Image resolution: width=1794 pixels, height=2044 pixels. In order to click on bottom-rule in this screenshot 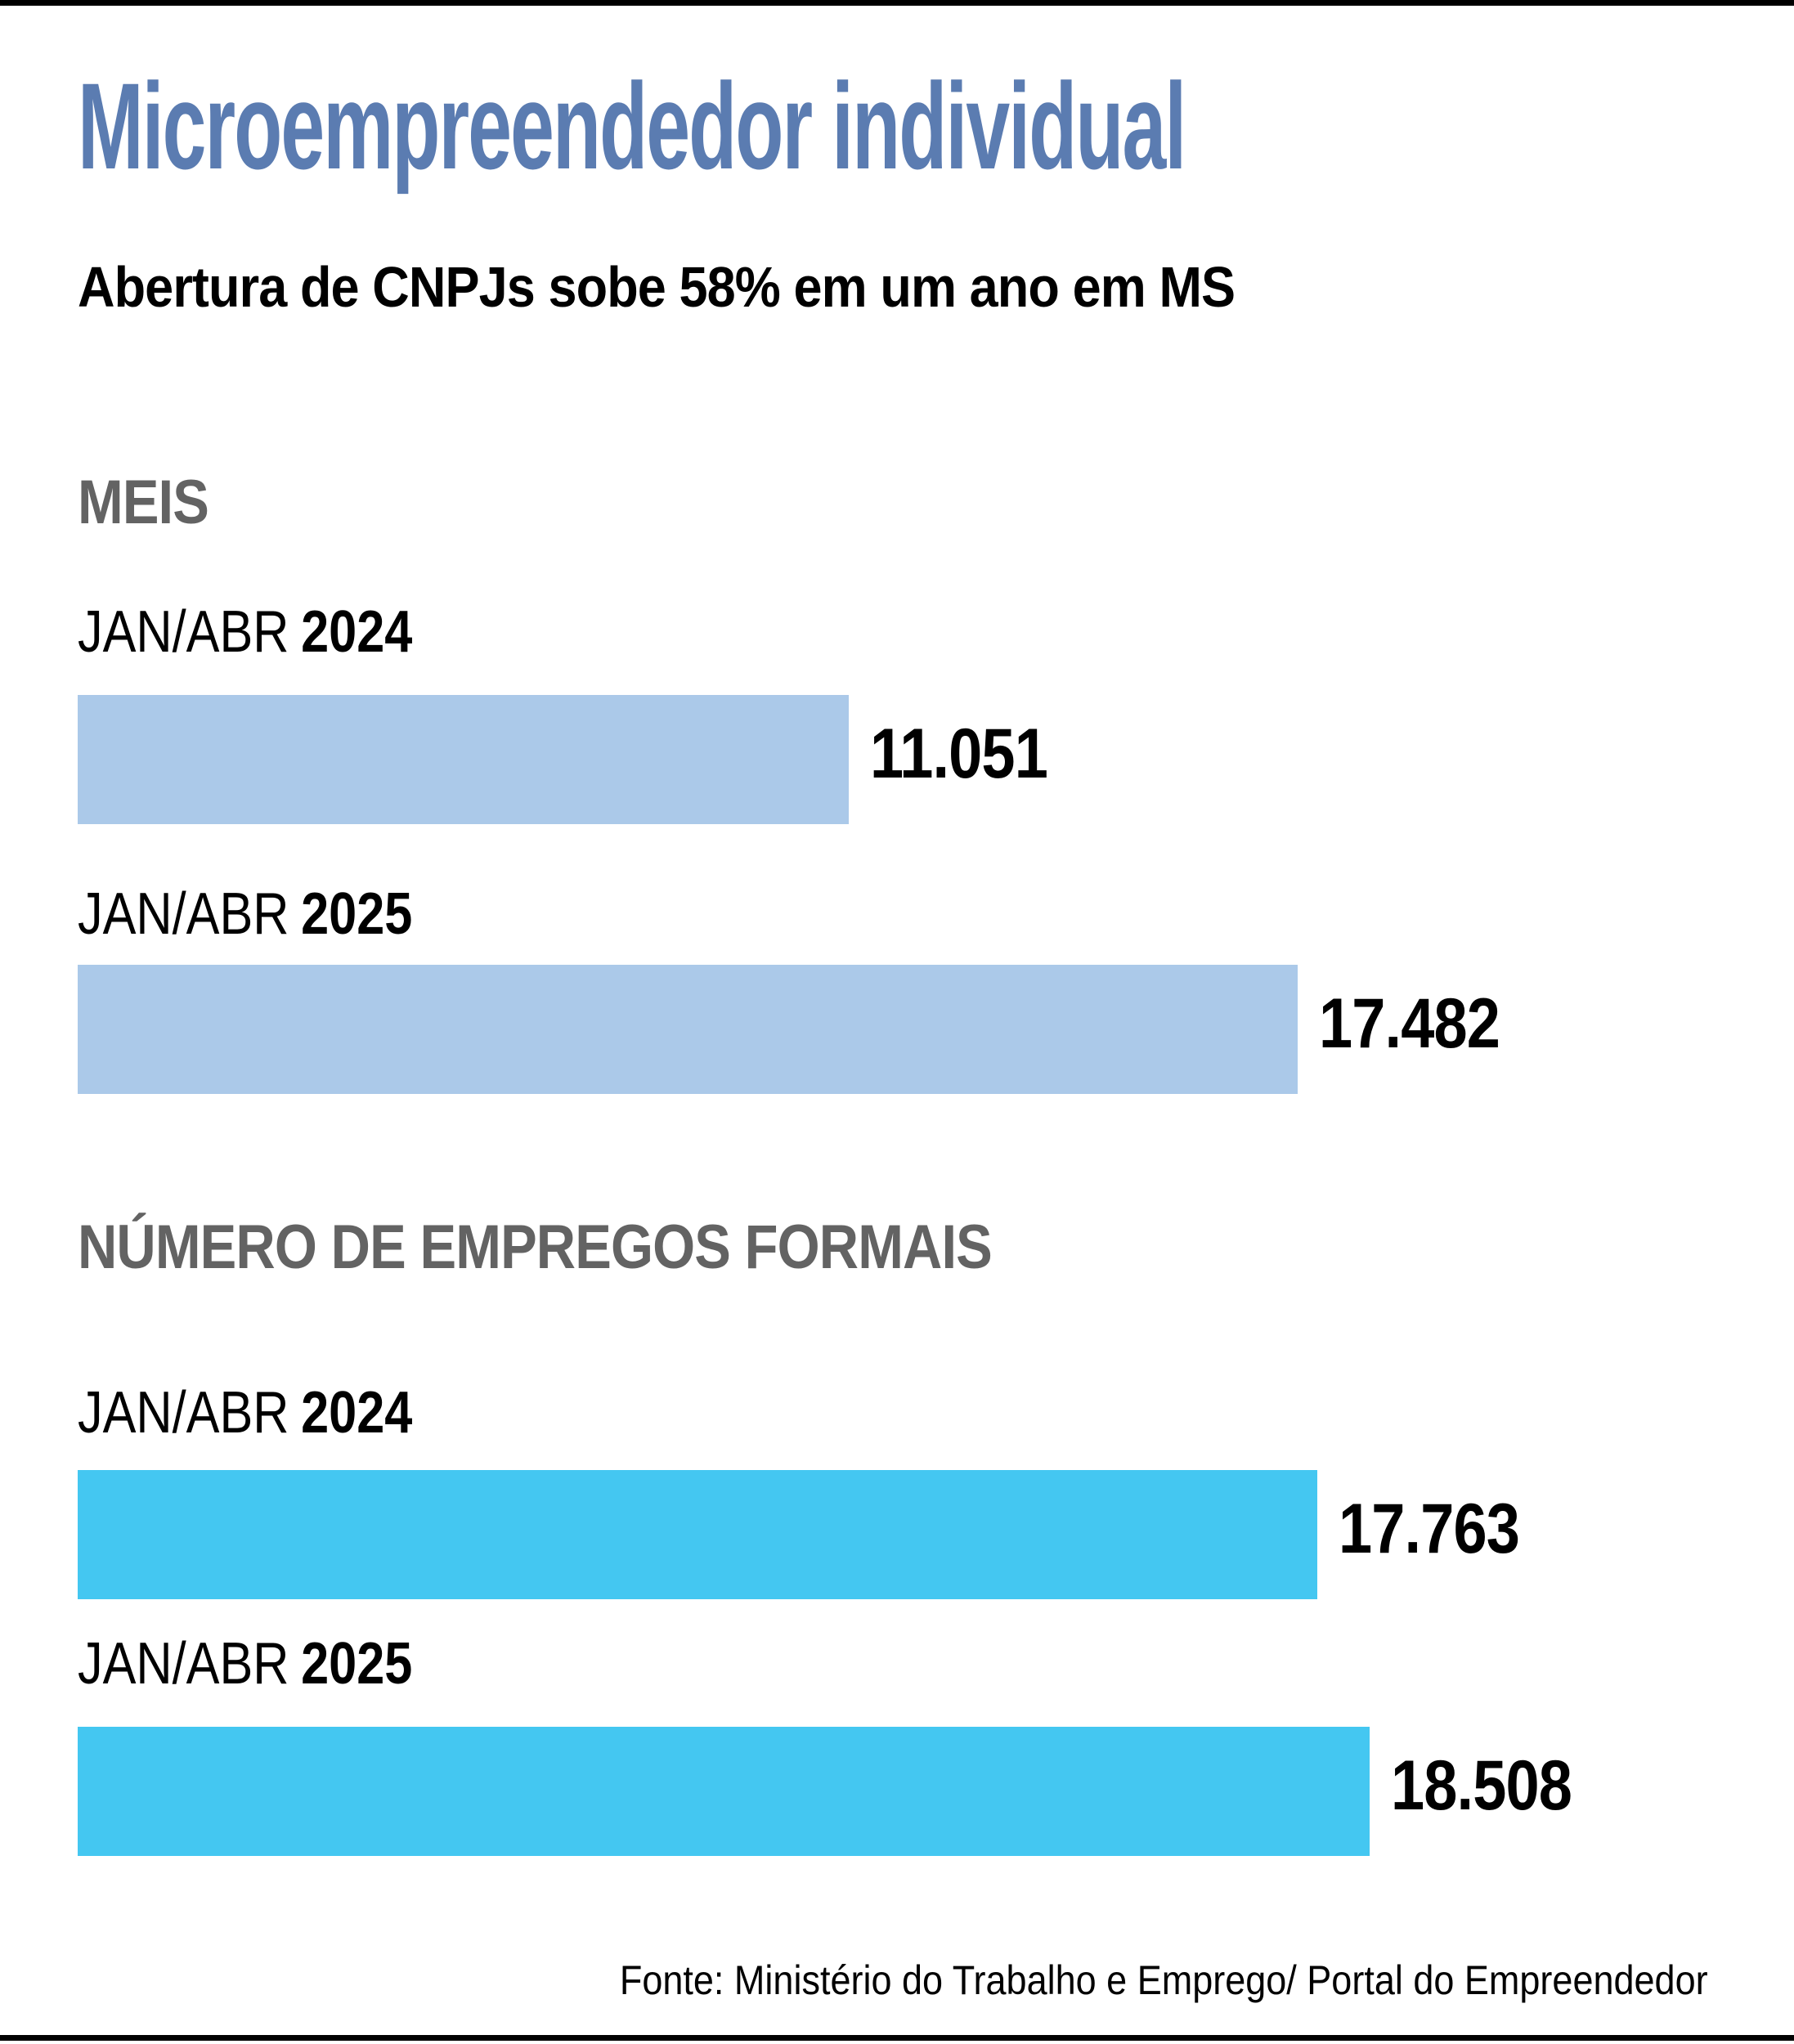, I will do `click(897, 2038)`.